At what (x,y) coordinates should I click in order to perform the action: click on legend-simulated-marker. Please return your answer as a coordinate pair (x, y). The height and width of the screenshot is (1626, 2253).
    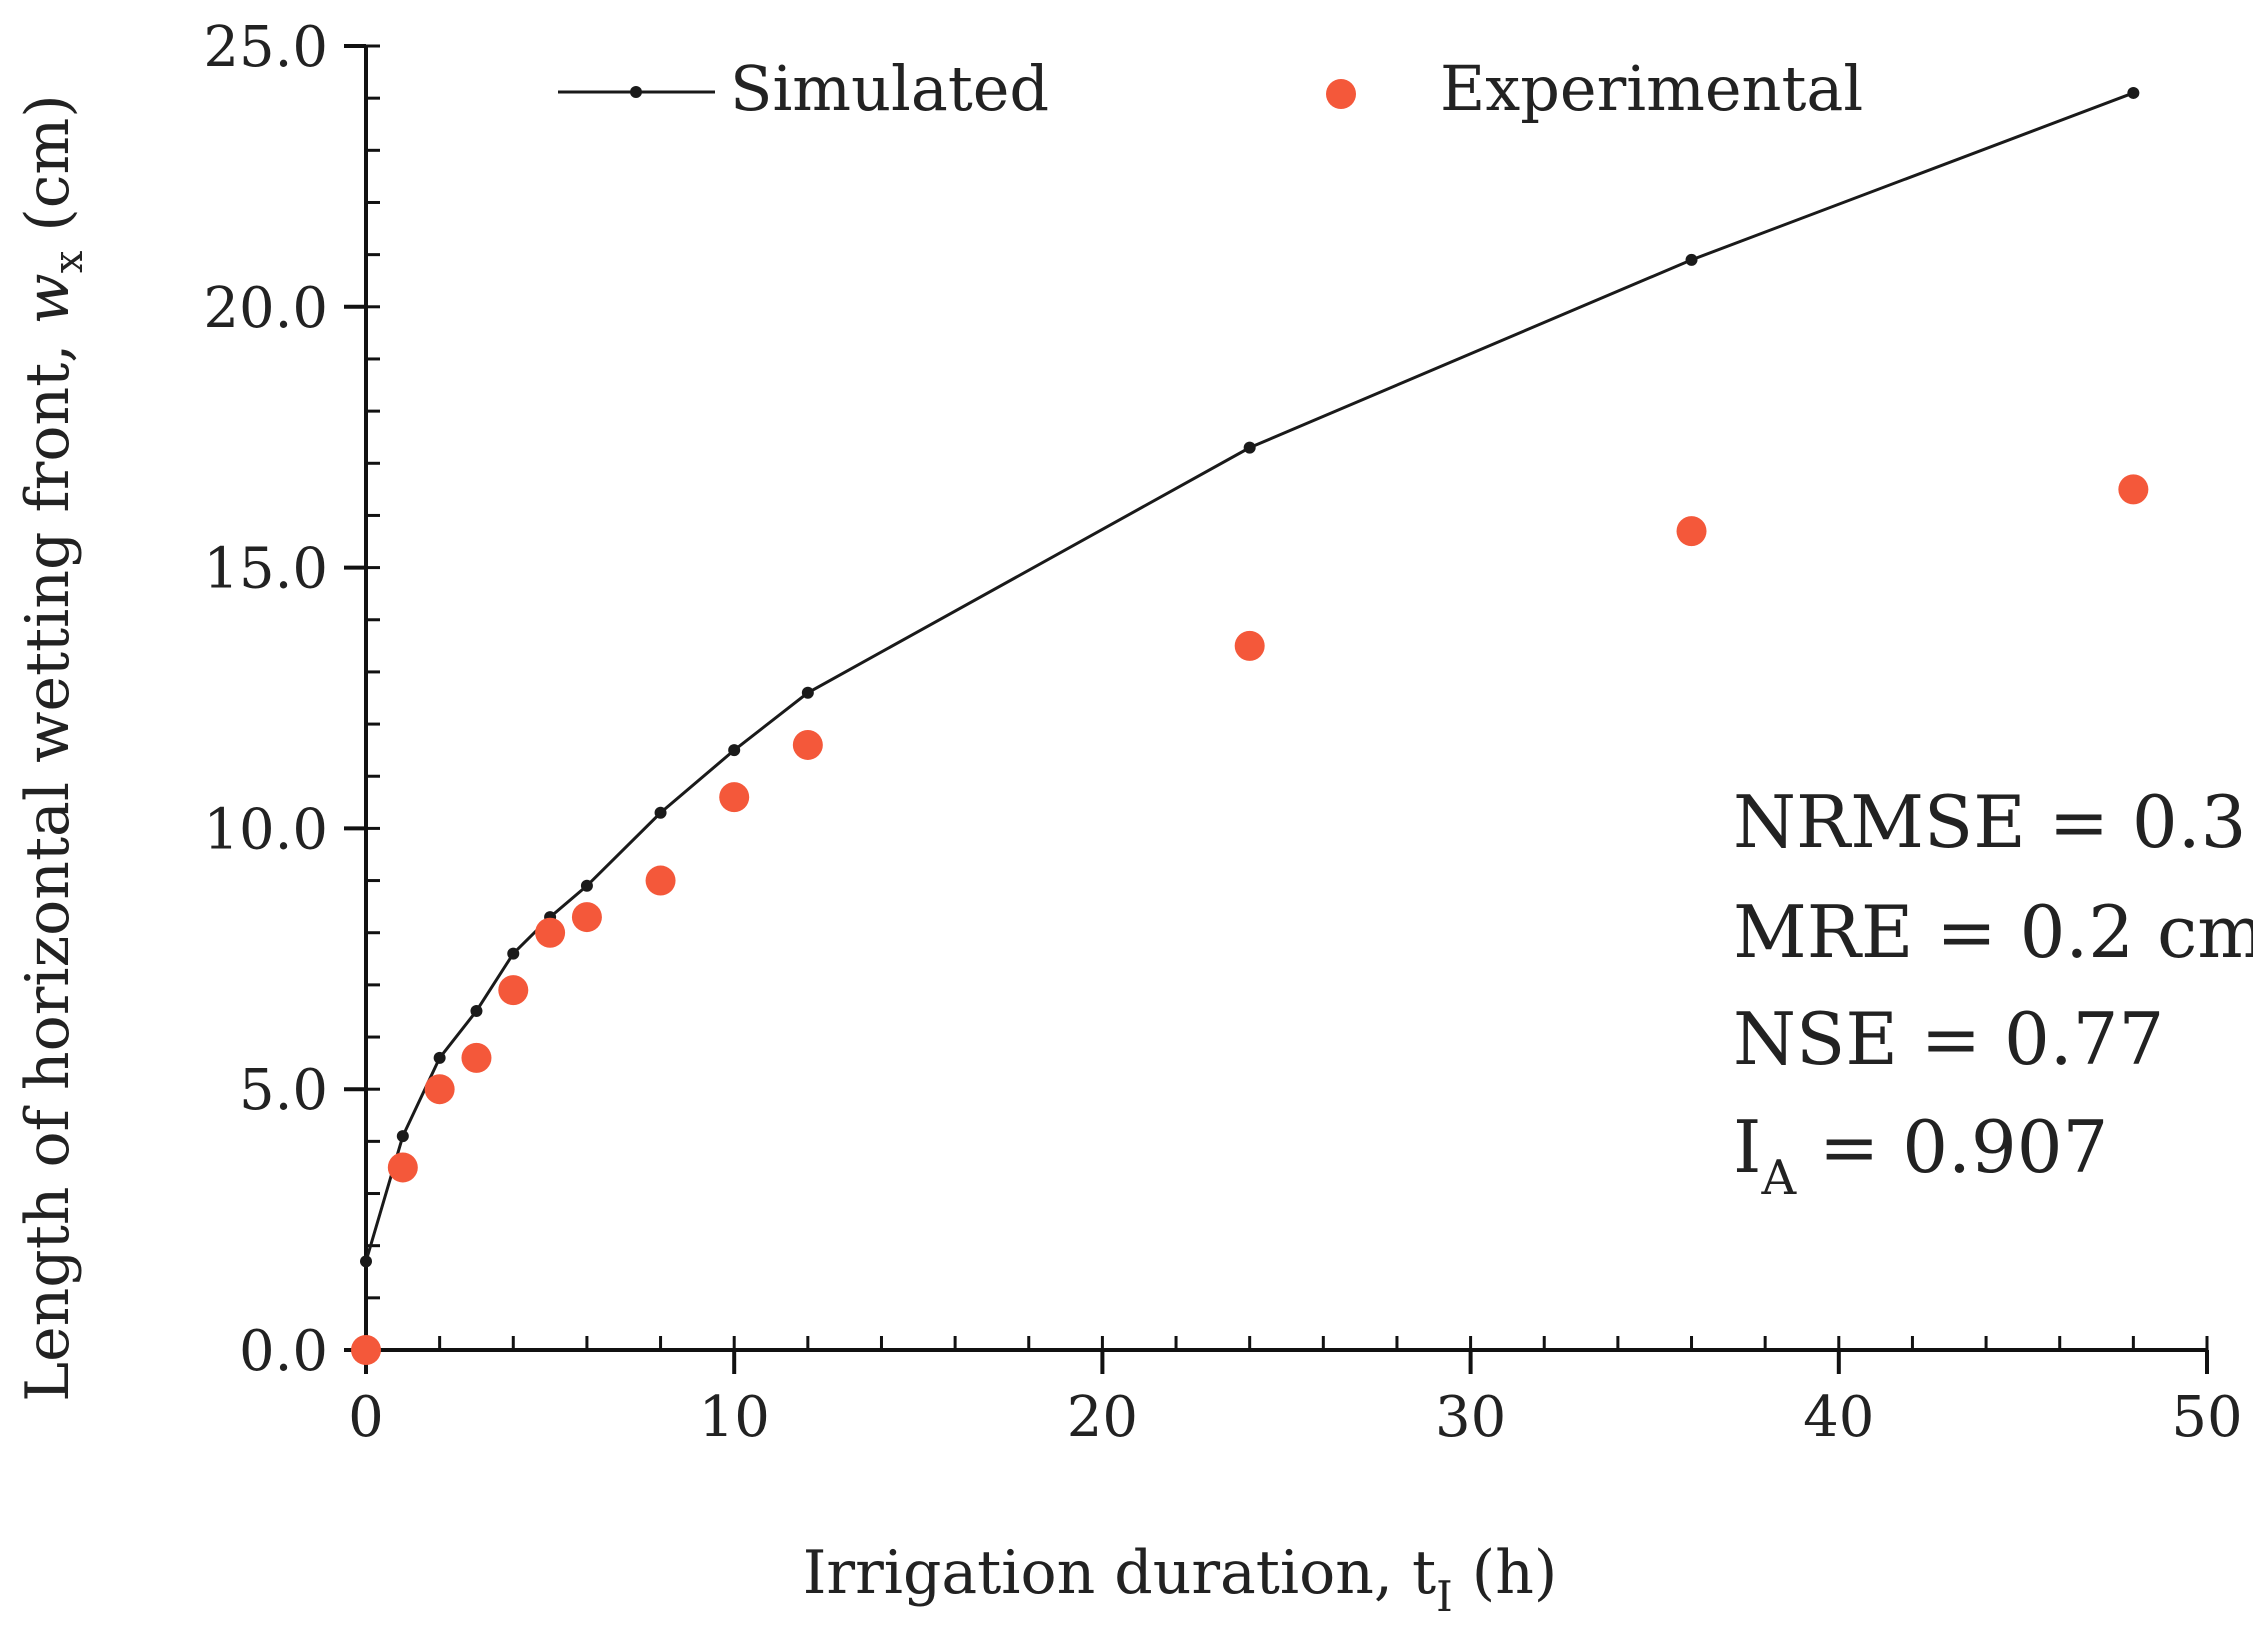
    Looking at the image, I should click on (636, 92).